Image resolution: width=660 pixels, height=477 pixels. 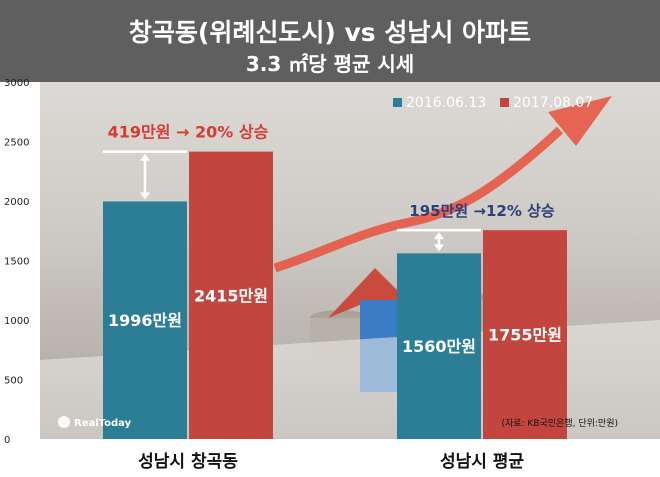 I want to click on y-tick-label: 2000, so click(x=16, y=202).